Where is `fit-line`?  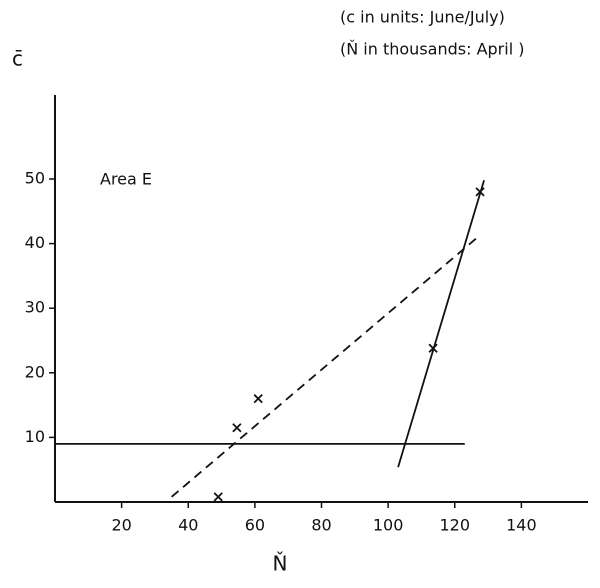
fit-line is located at coordinates (441, 324).